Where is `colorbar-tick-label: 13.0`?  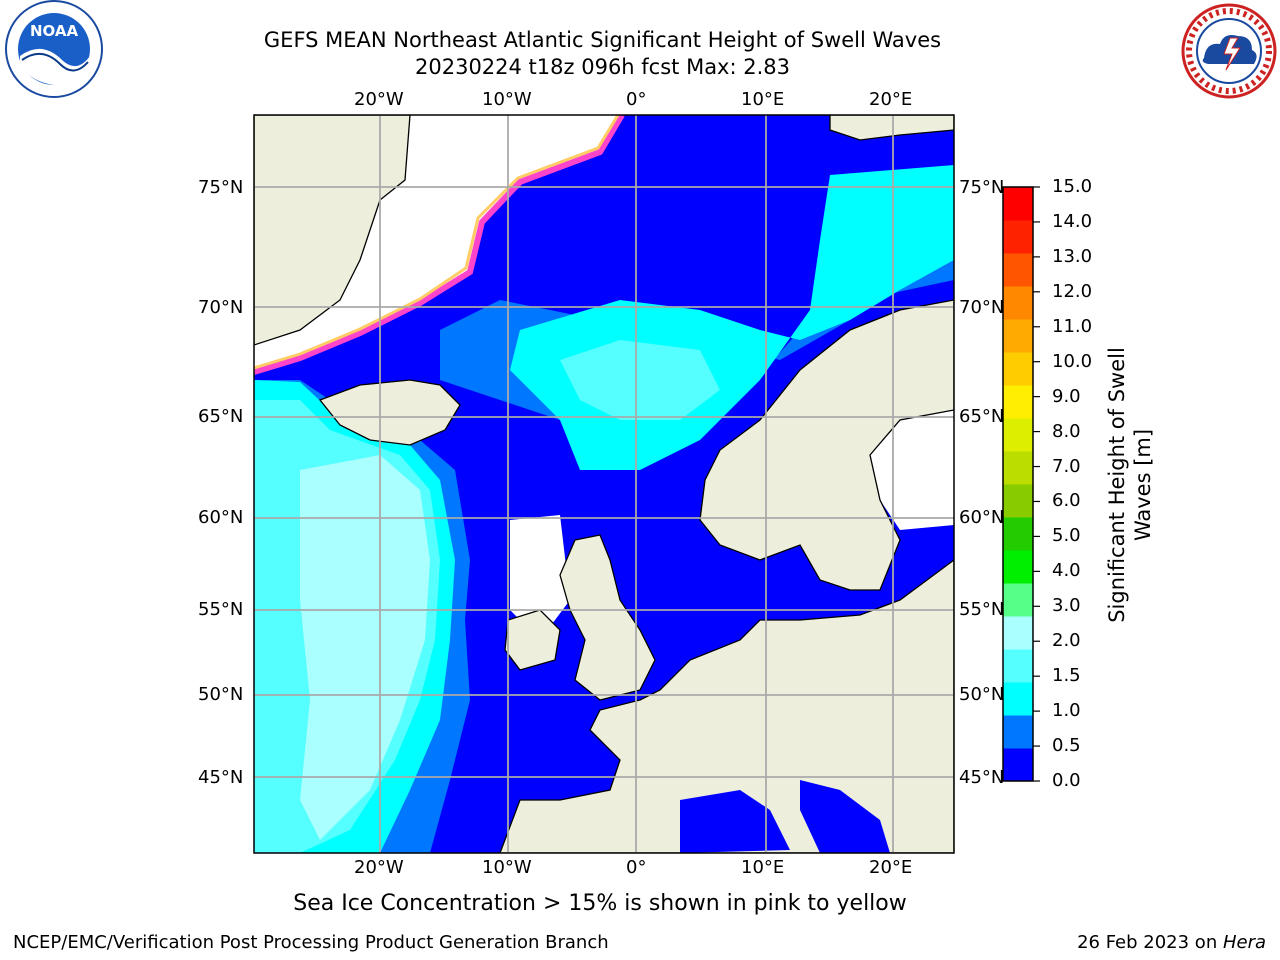 colorbar-tick-label: 13.0 is located at coordinates (1072, 256).